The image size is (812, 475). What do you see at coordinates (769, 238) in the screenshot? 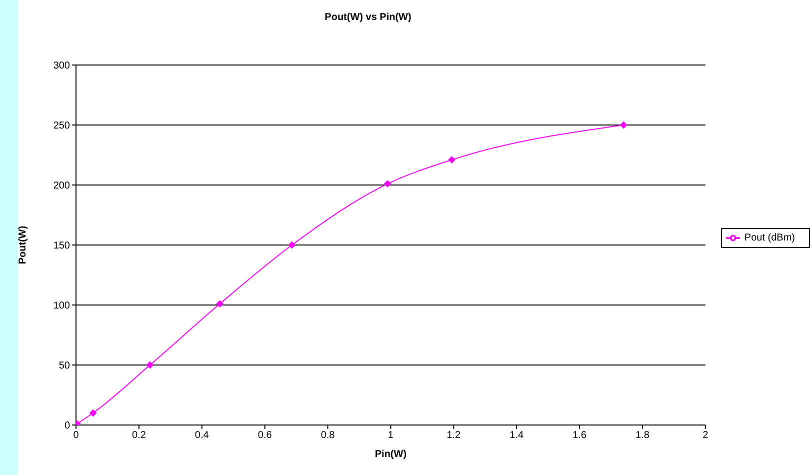
I see `legend-label: Pout (dBm)` at bounding box center [769, 238].